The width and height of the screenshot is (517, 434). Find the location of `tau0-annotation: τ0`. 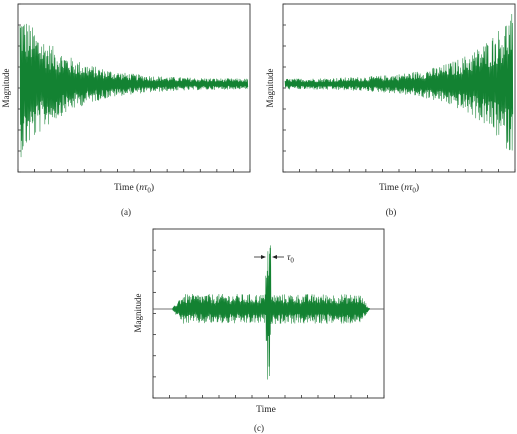

tau0-annotation: τ0 is located at coordinates (274, 259).